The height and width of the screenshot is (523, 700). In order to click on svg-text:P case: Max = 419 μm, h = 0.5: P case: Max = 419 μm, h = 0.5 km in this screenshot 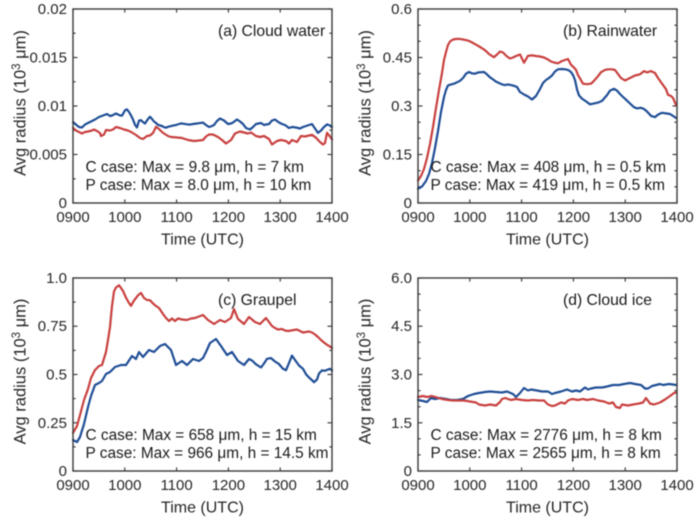, I will do `click(548, 185)`.